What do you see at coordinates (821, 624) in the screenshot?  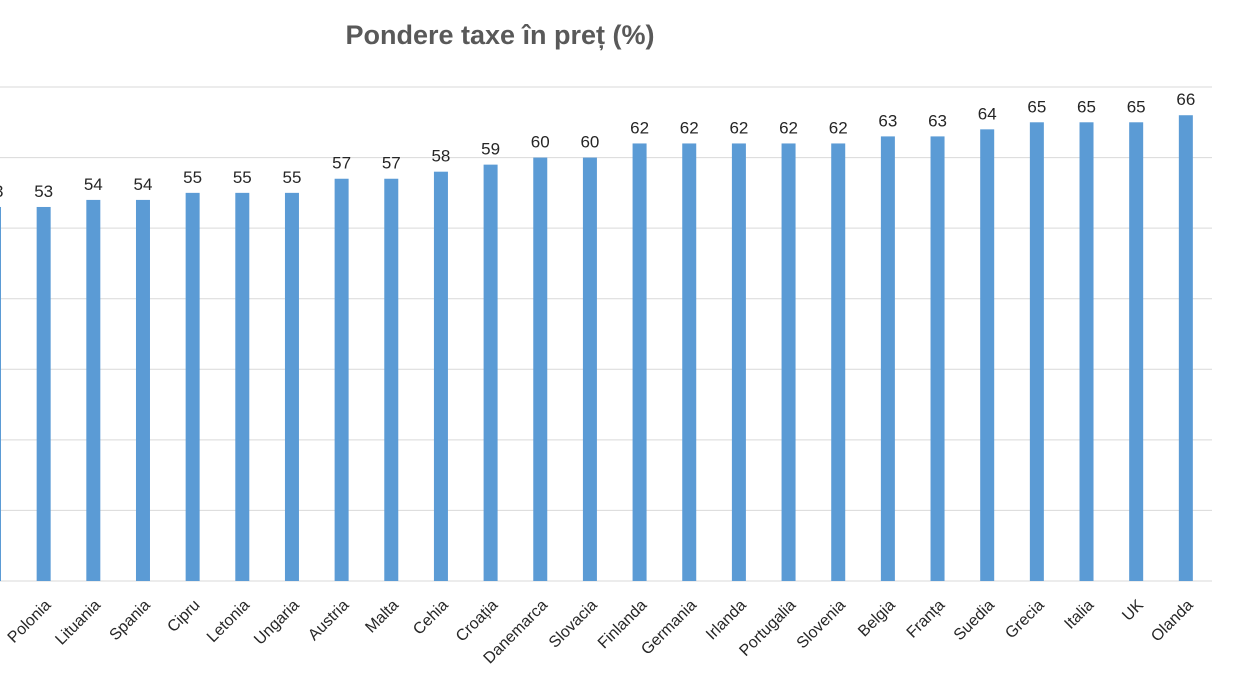 I see `x-tick-label: Slovenia` at bounding box center [821, 624].